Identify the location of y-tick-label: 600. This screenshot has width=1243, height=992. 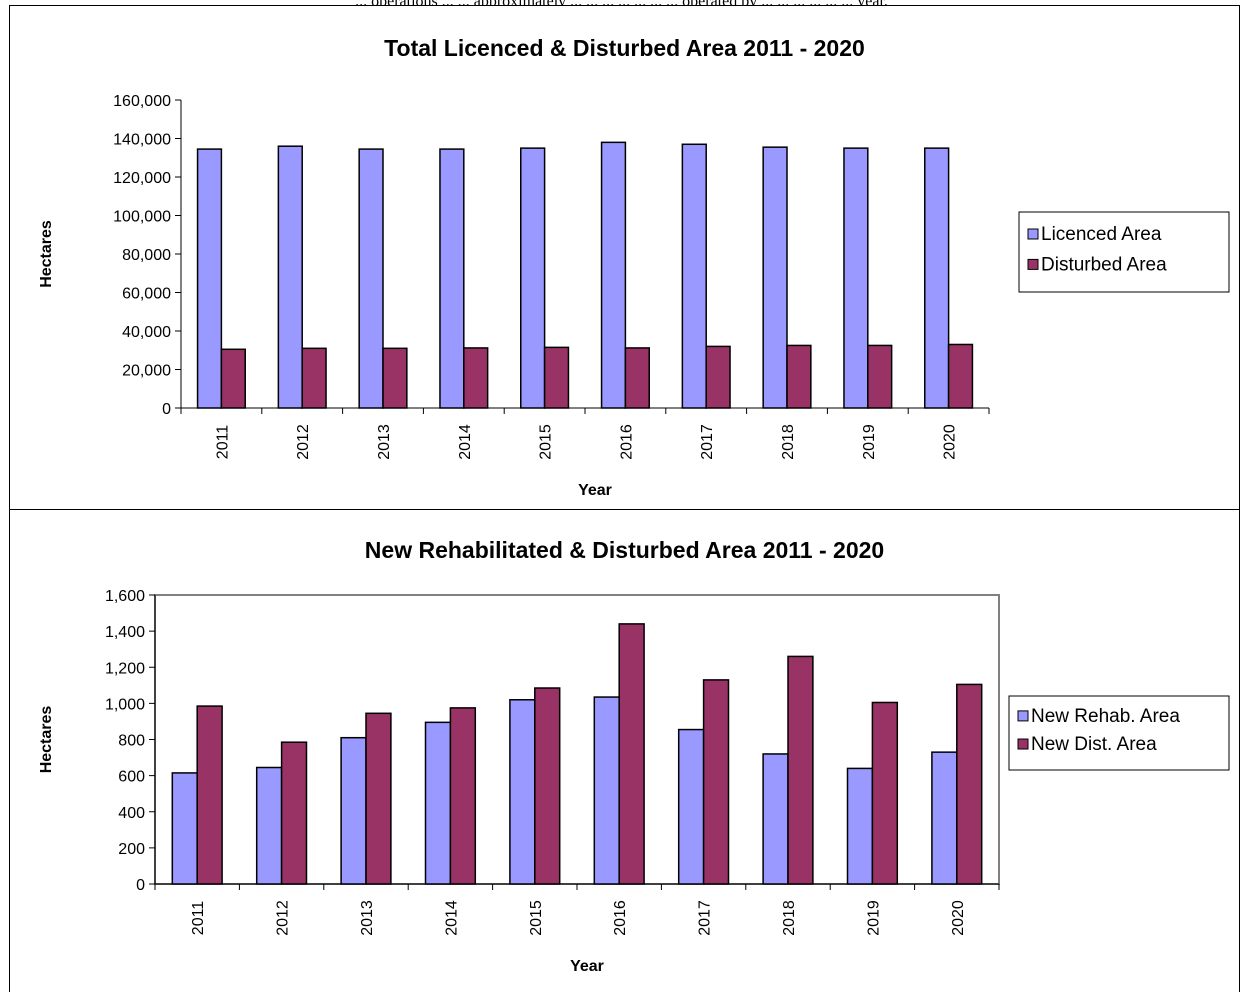
(131, 777).